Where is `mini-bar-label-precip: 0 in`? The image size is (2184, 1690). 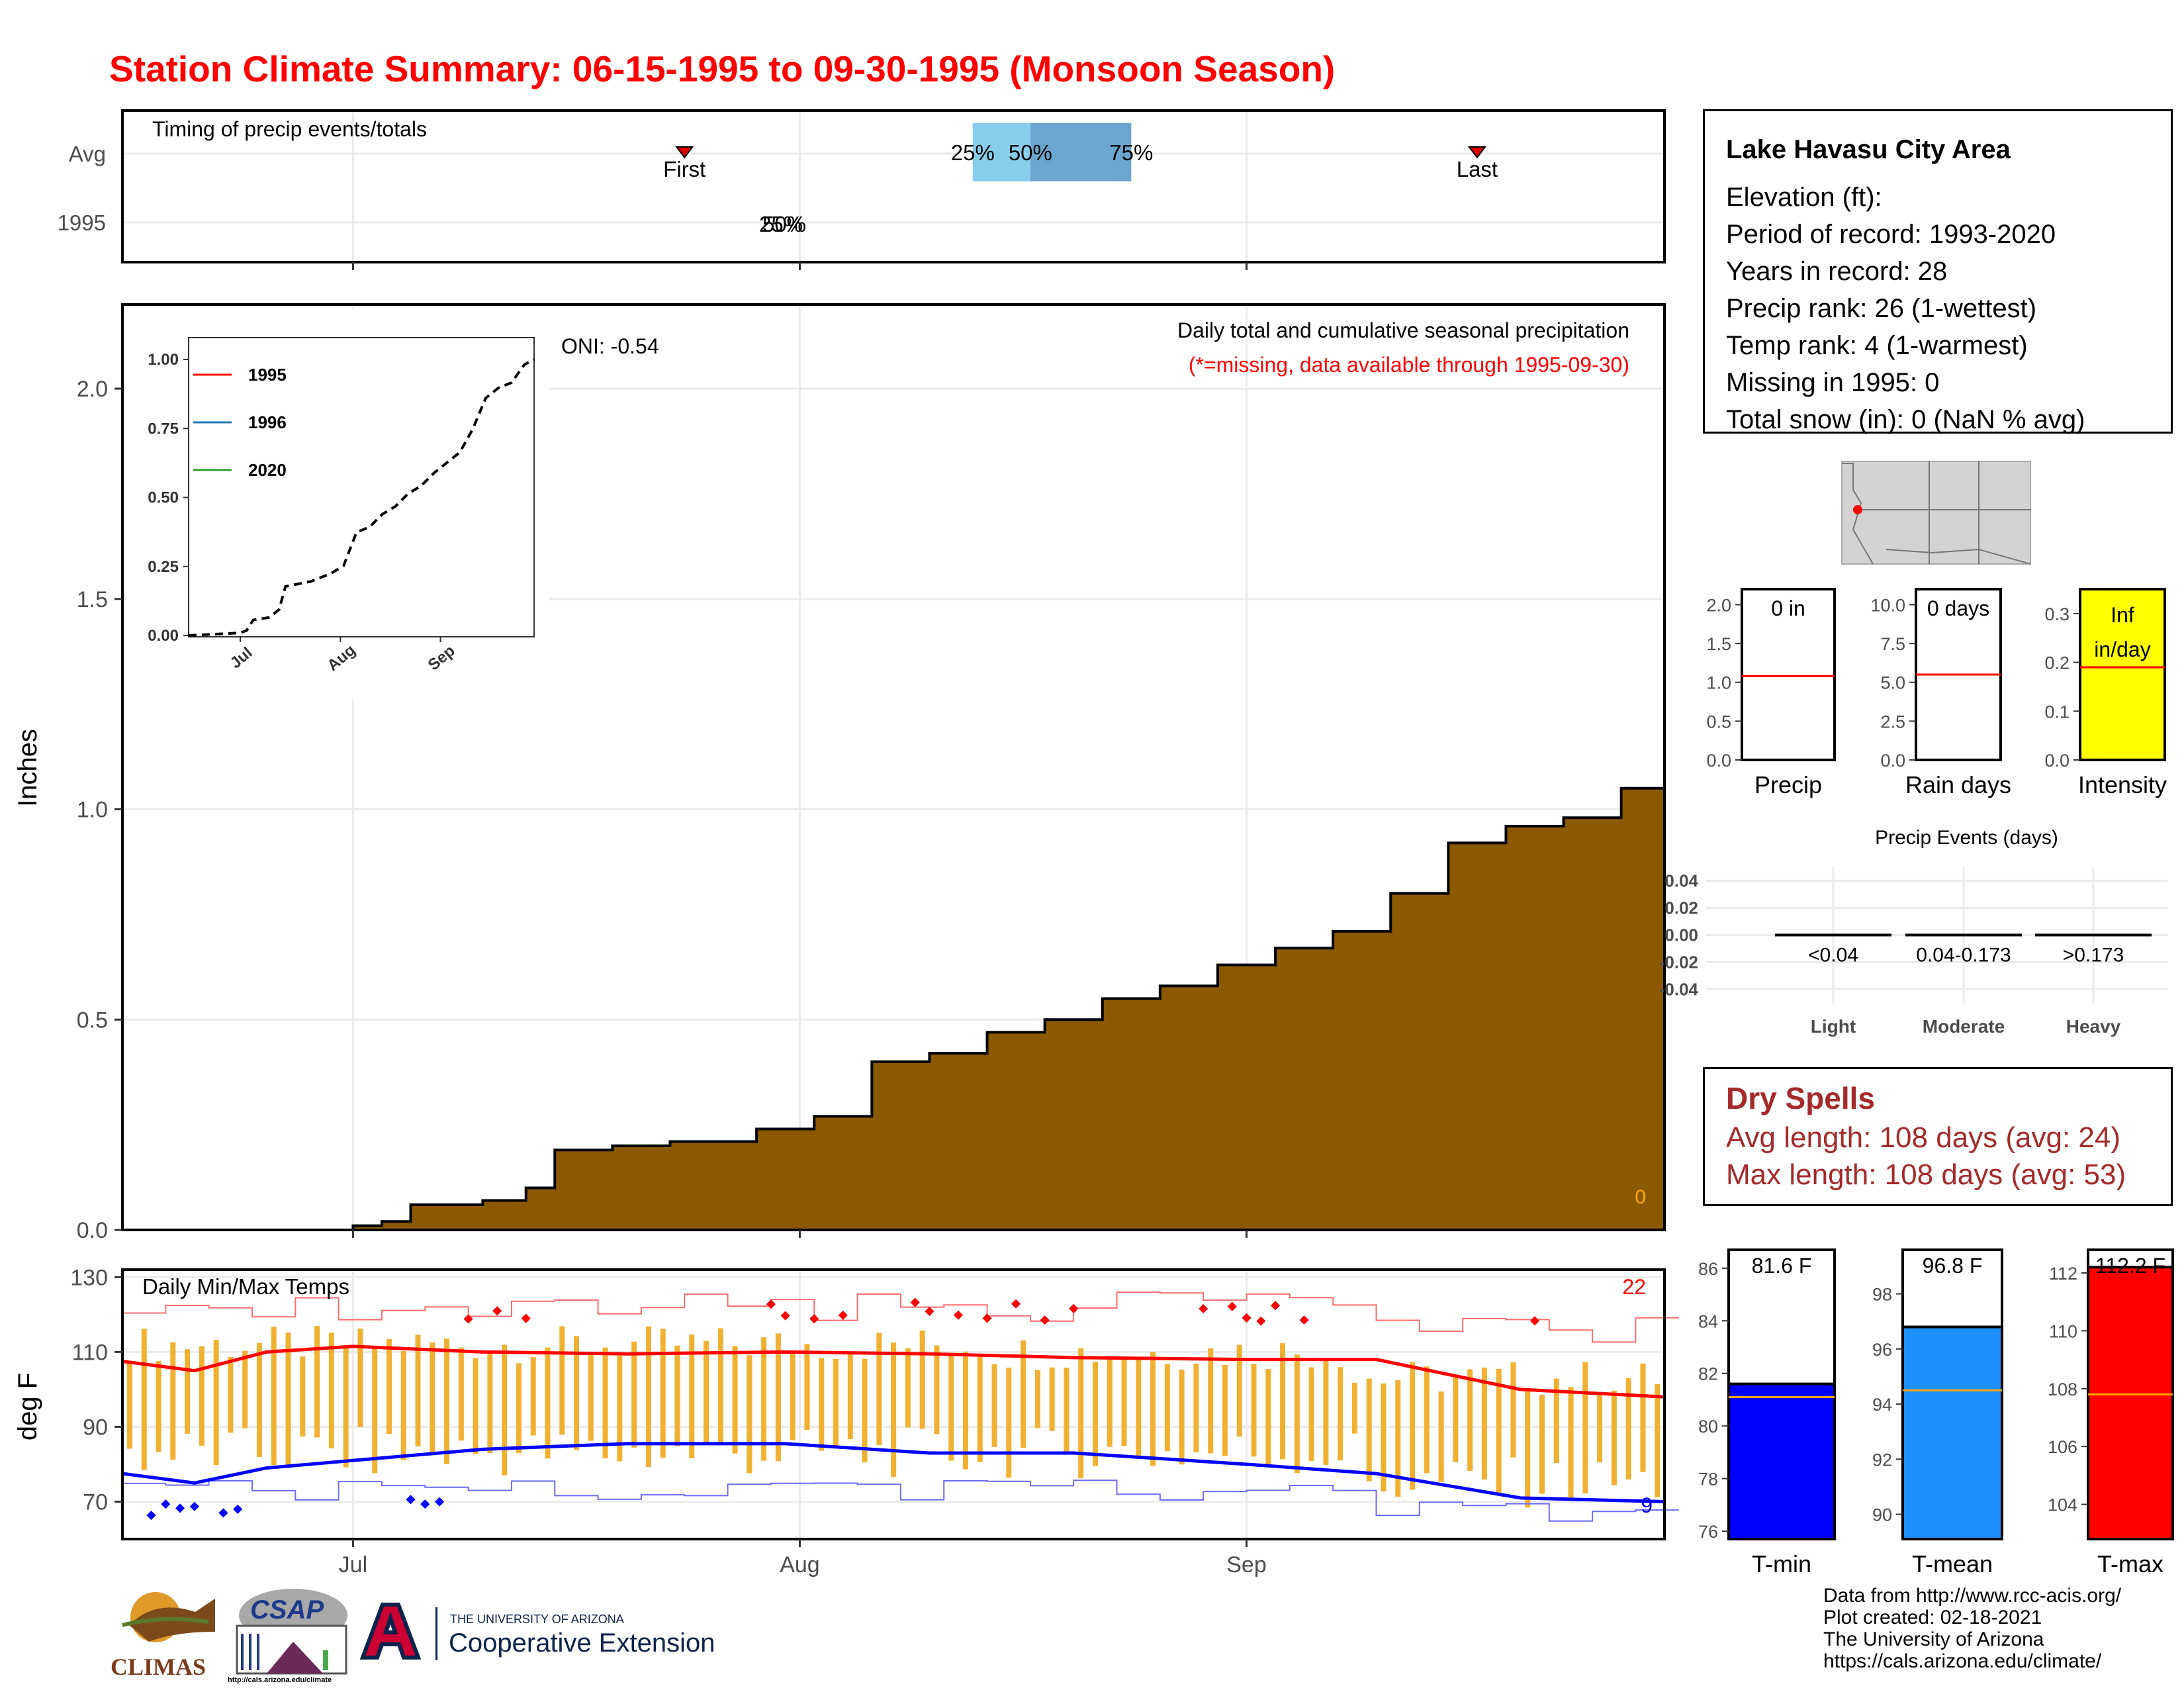 mini-bar-label-precip: 0 in is located at coordinates (1788, 608).